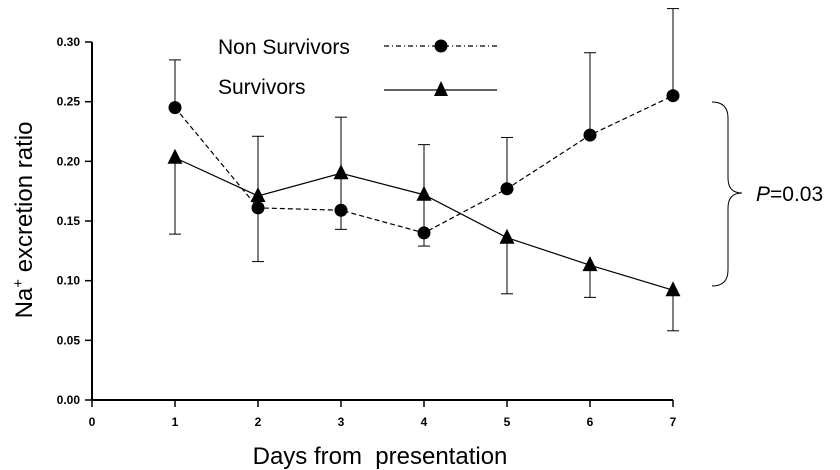 The image size is (840, 470). I want to click on significance-annotation: P=0.03, so click(767, 194).